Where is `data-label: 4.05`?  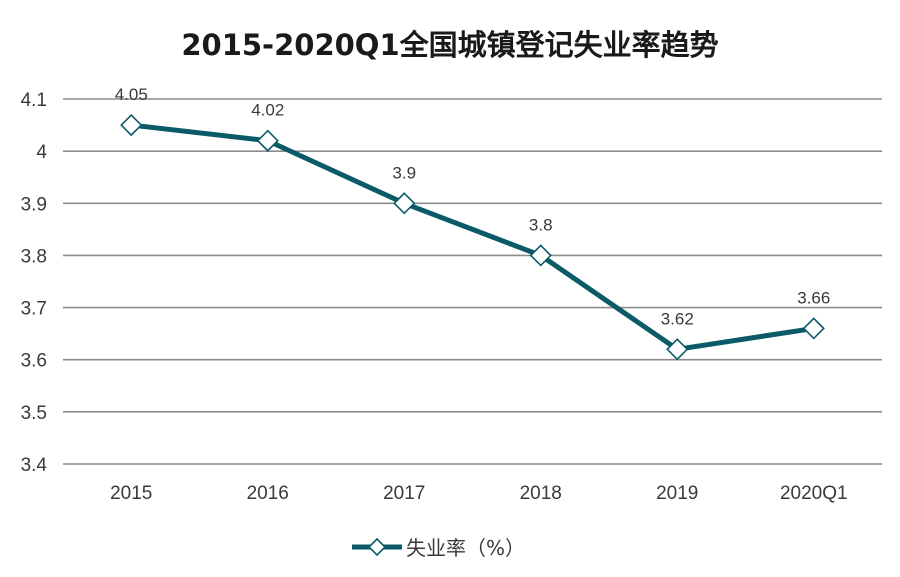 data-label: 4.05 is located at coordinates (131, 94).